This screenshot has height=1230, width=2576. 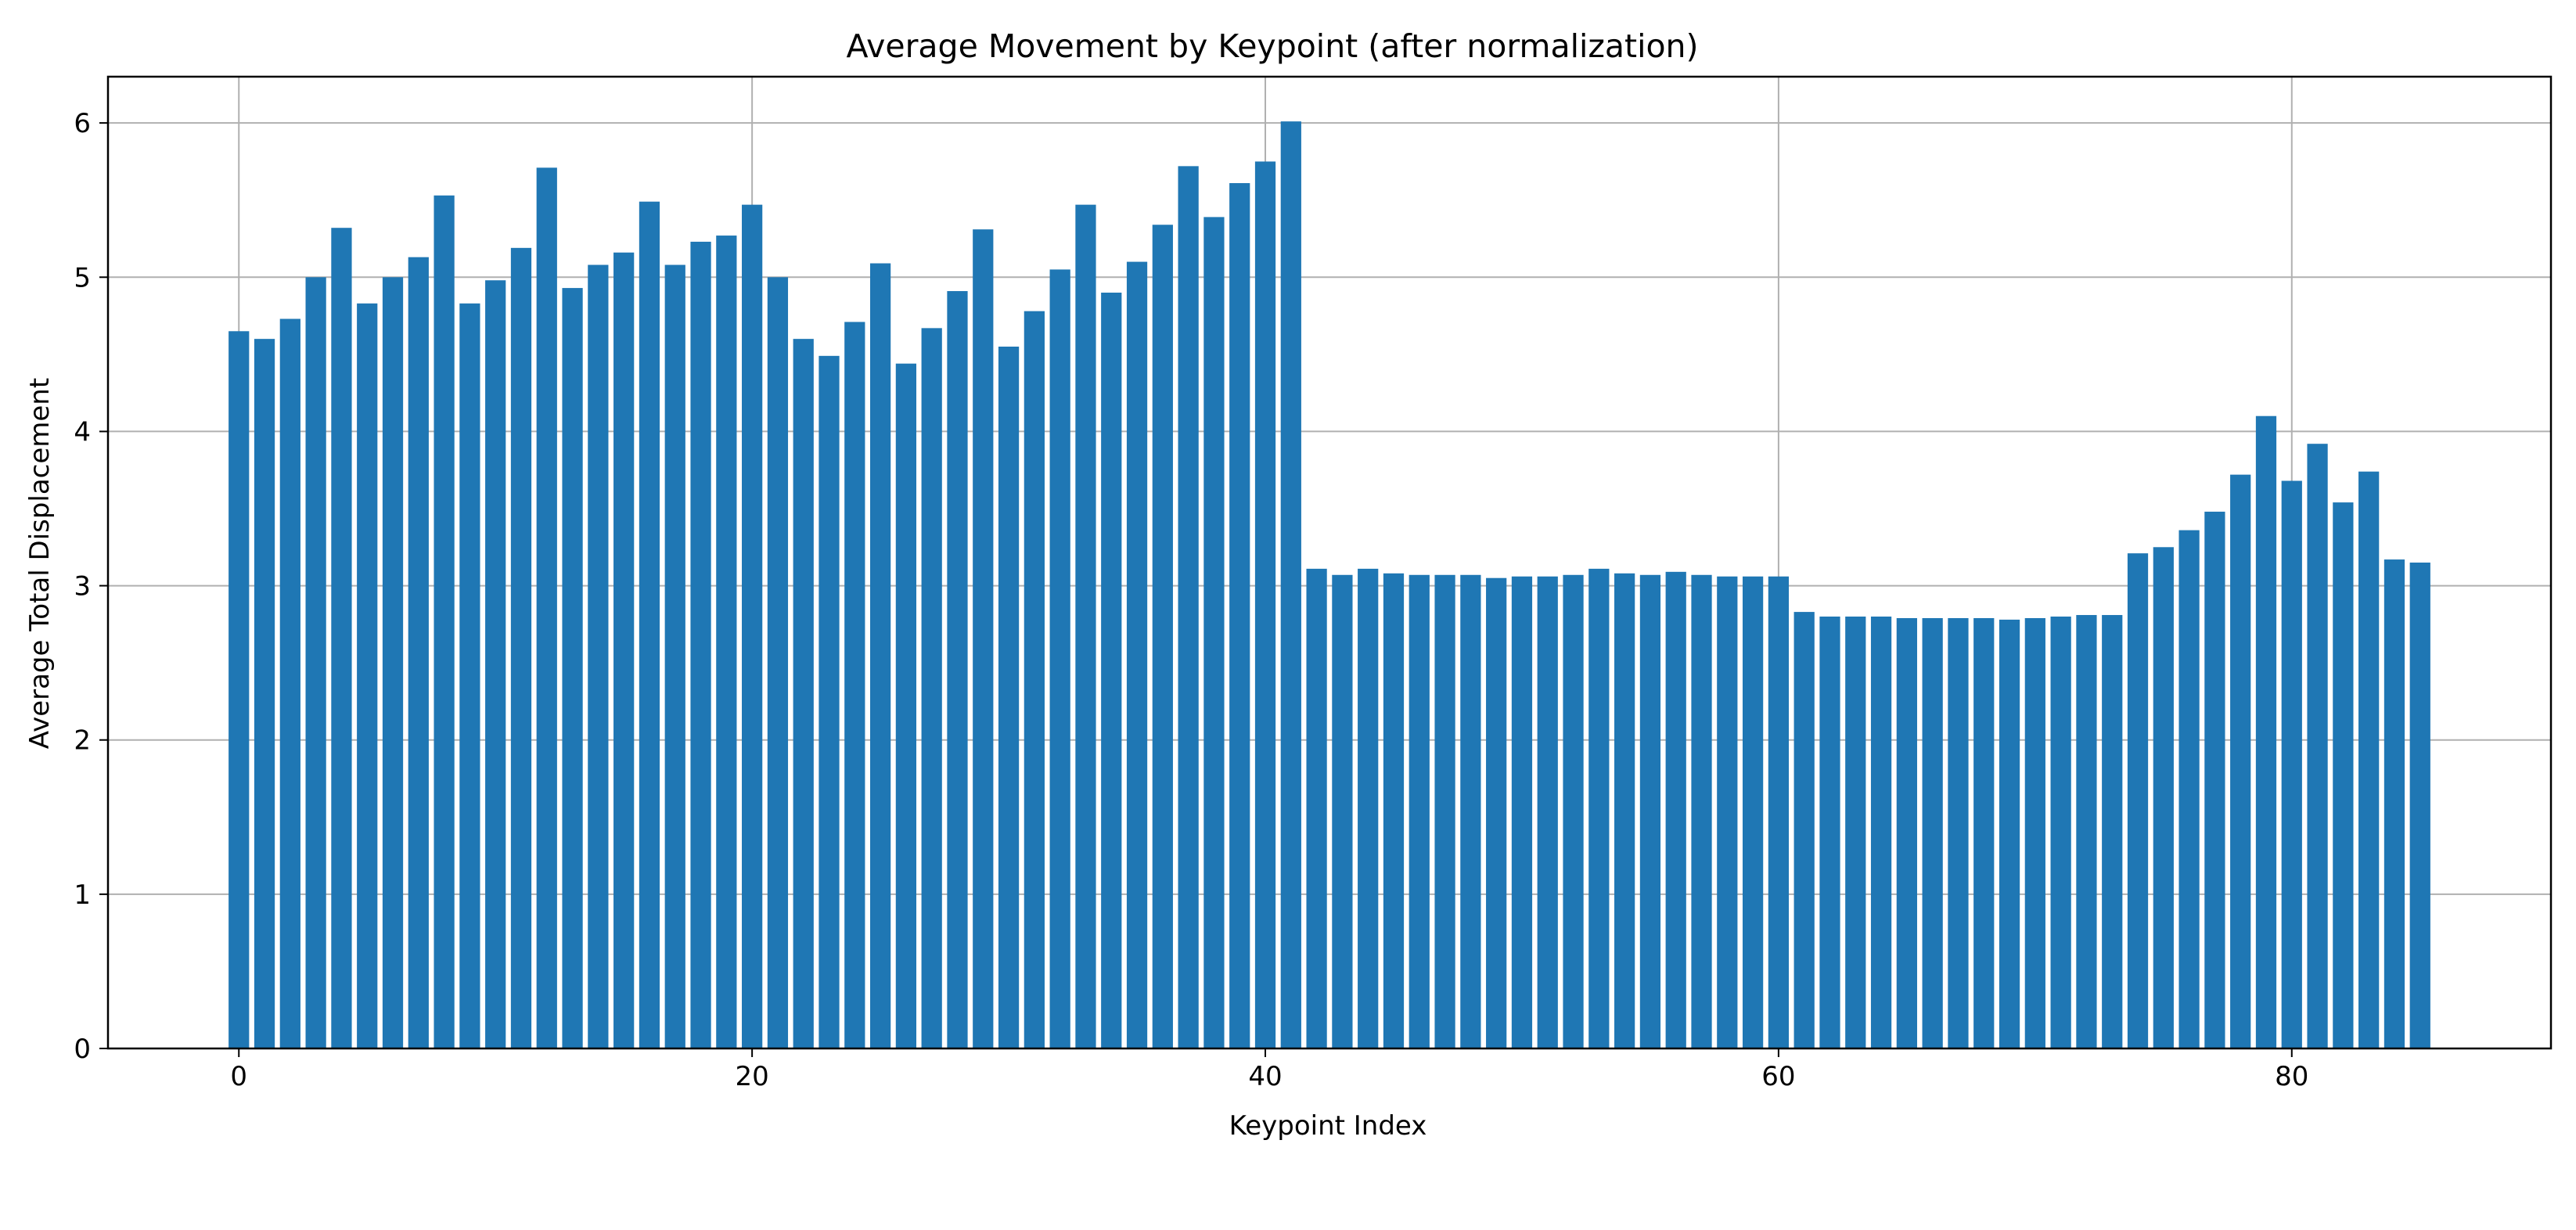 I want to click on y-tick-label: 1, so click(x=82, y=895).